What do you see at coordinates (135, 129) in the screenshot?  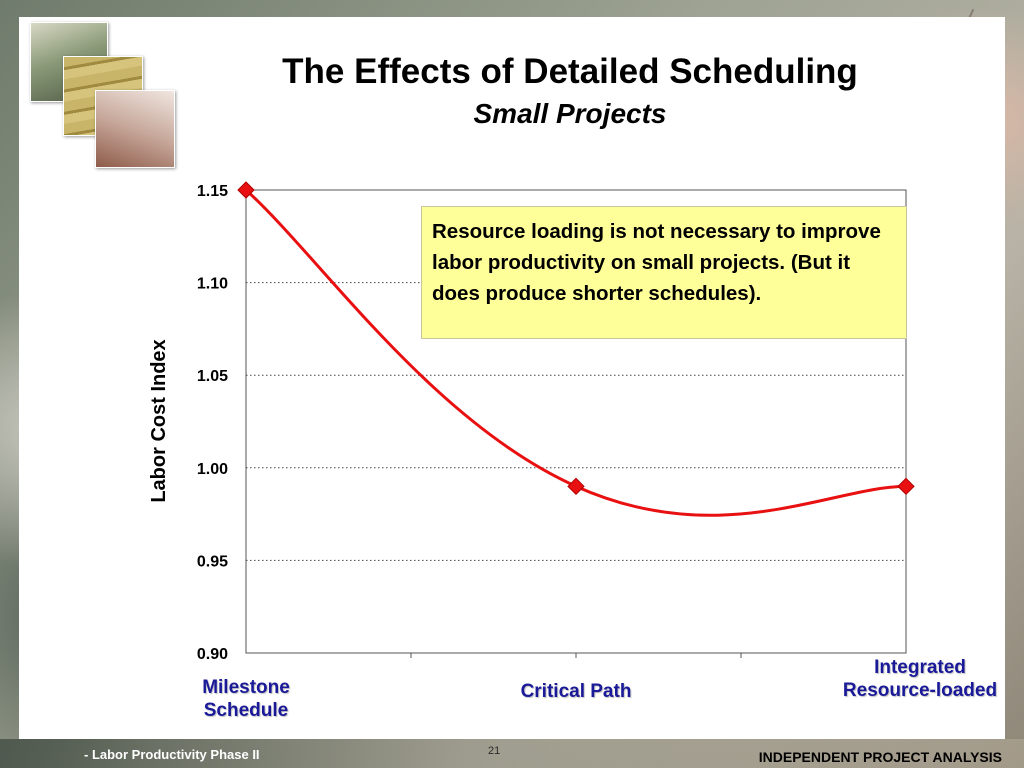 I see `plant-photo-thumbnail` at bounding box center [135, 129].